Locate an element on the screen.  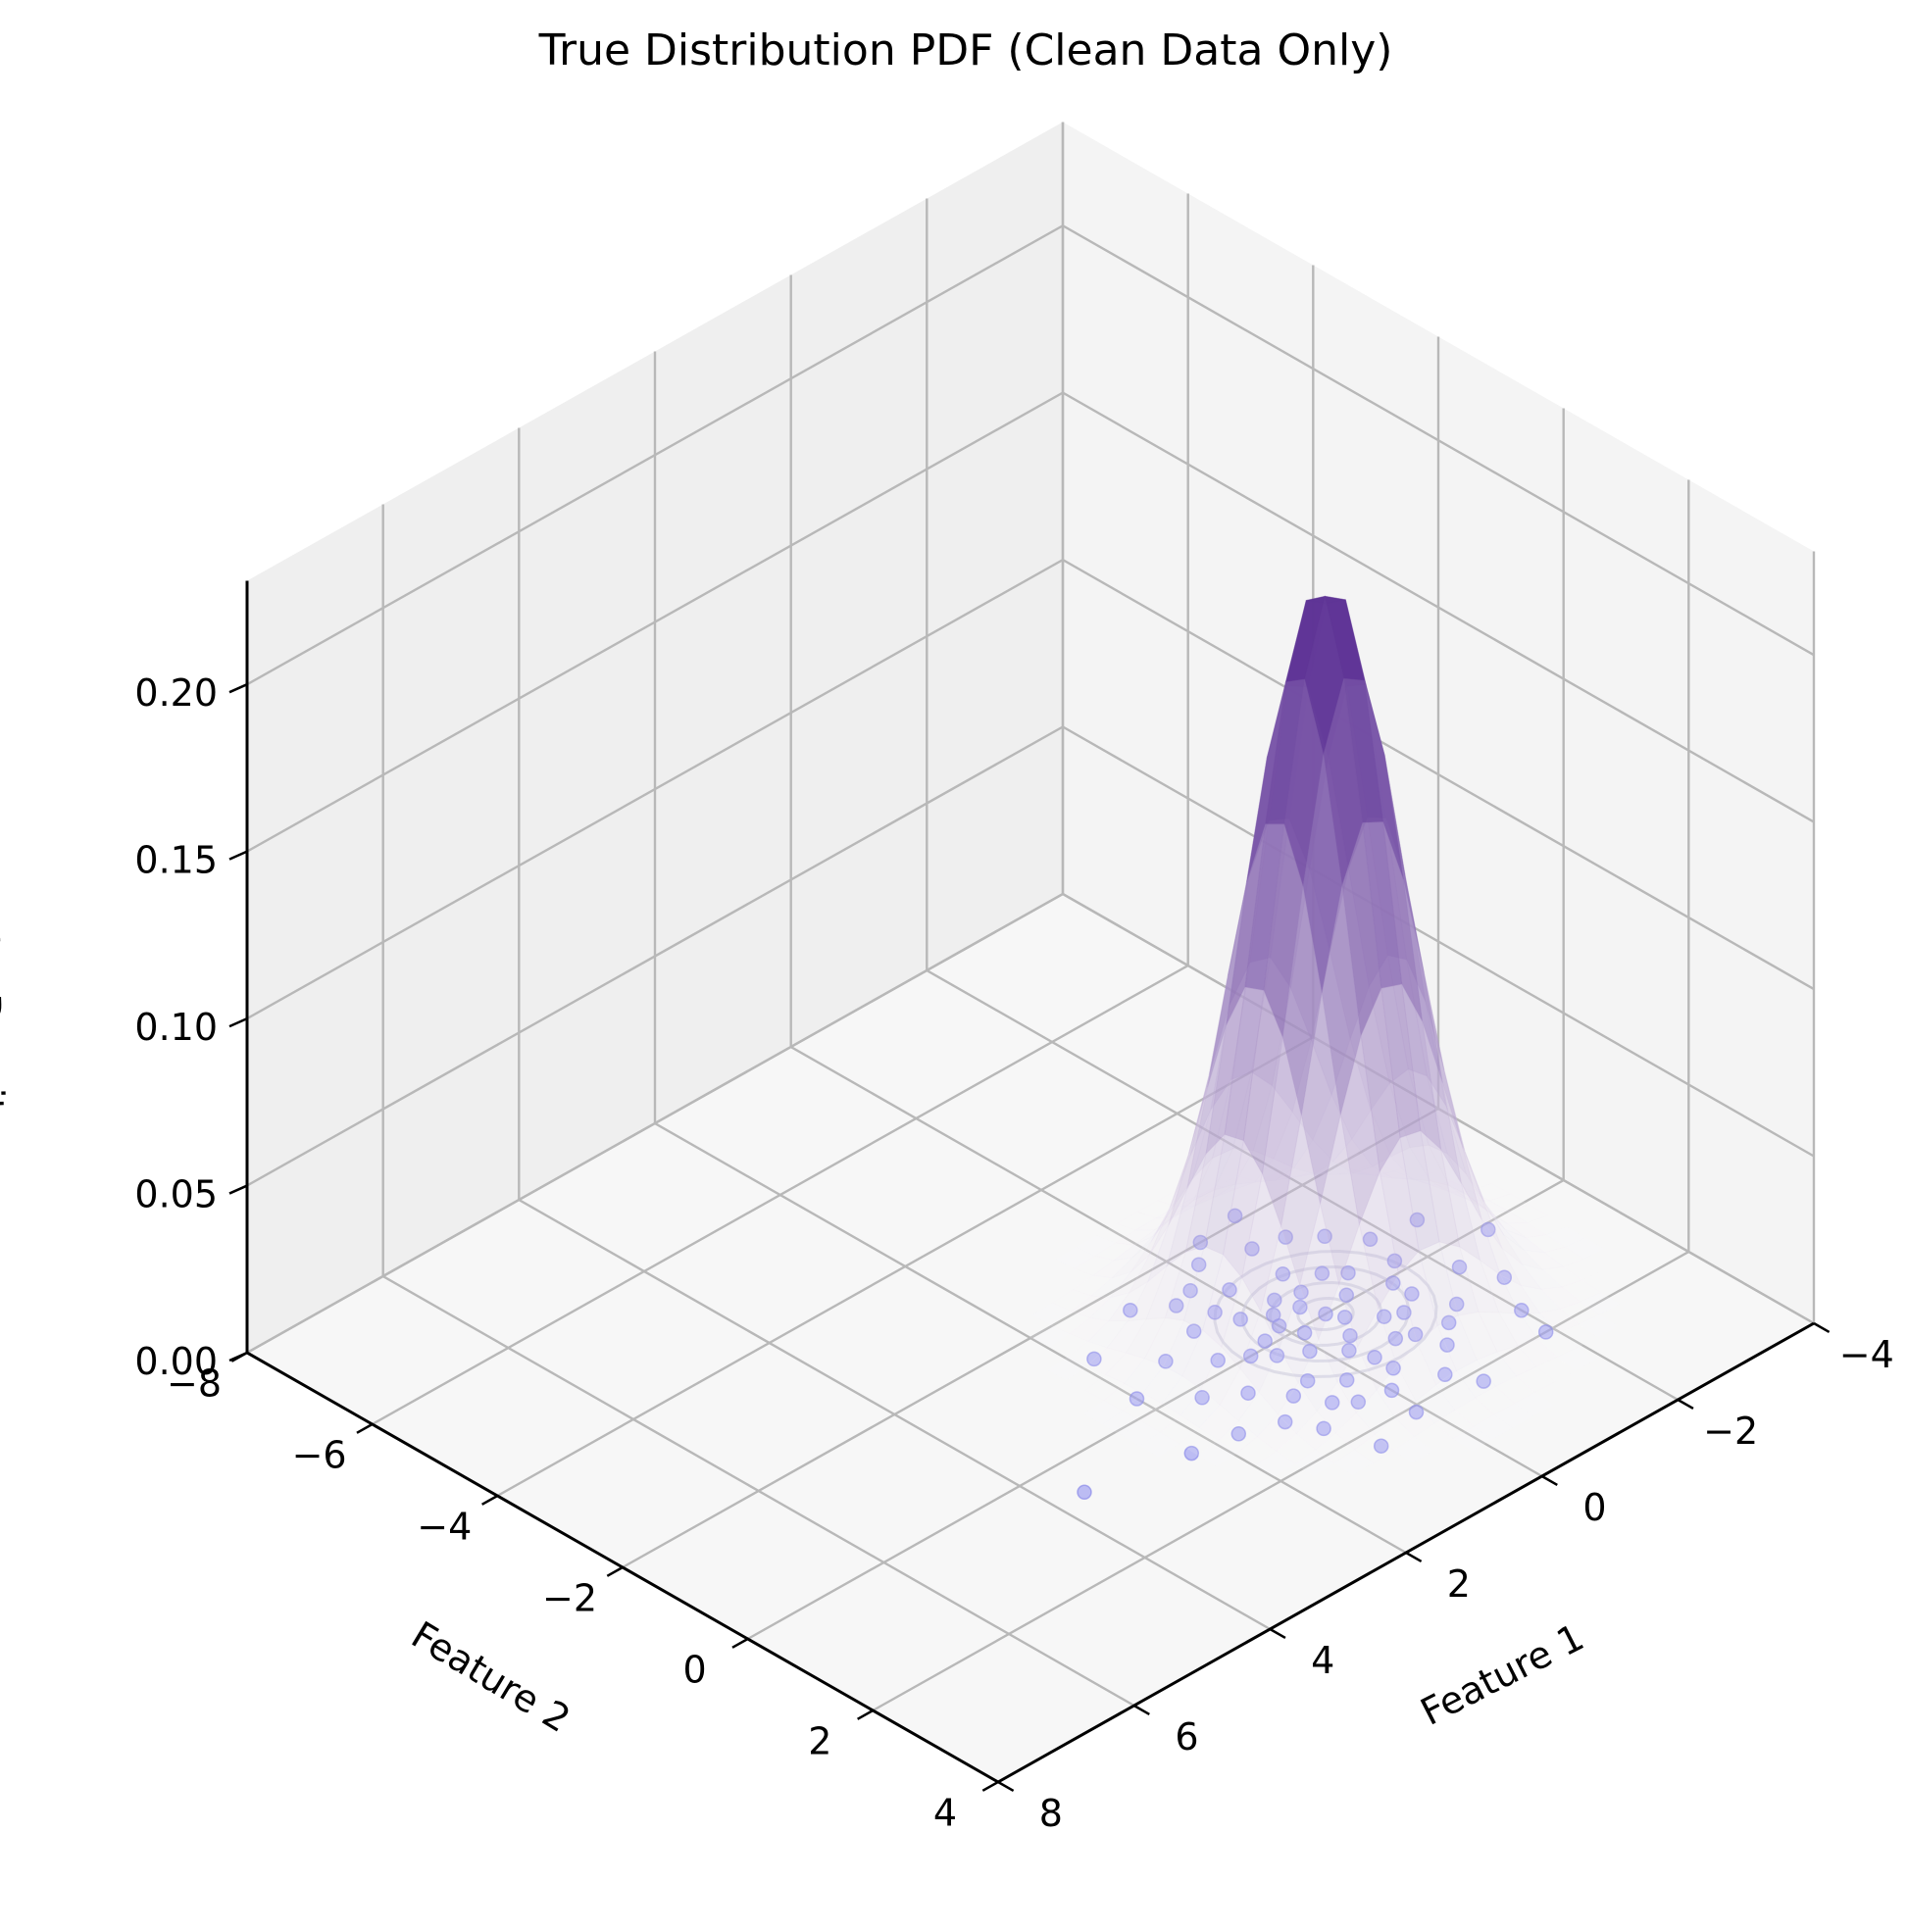
z-tick-label: 0.00 is located at coordinates (176, 1361).